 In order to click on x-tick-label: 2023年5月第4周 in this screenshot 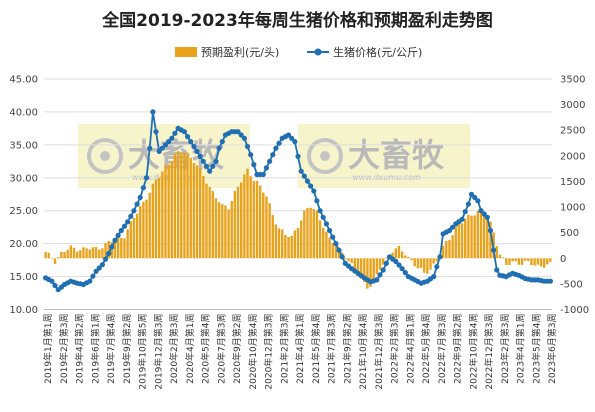, I will do `click(536, 349)`.